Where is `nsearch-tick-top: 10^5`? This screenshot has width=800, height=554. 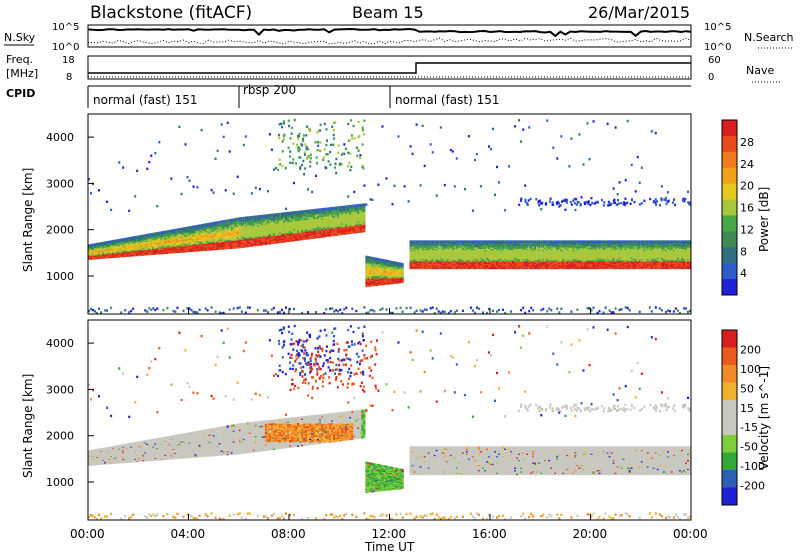 nsearch-tick-top: 10^5 is located at coordinates (717, 27).